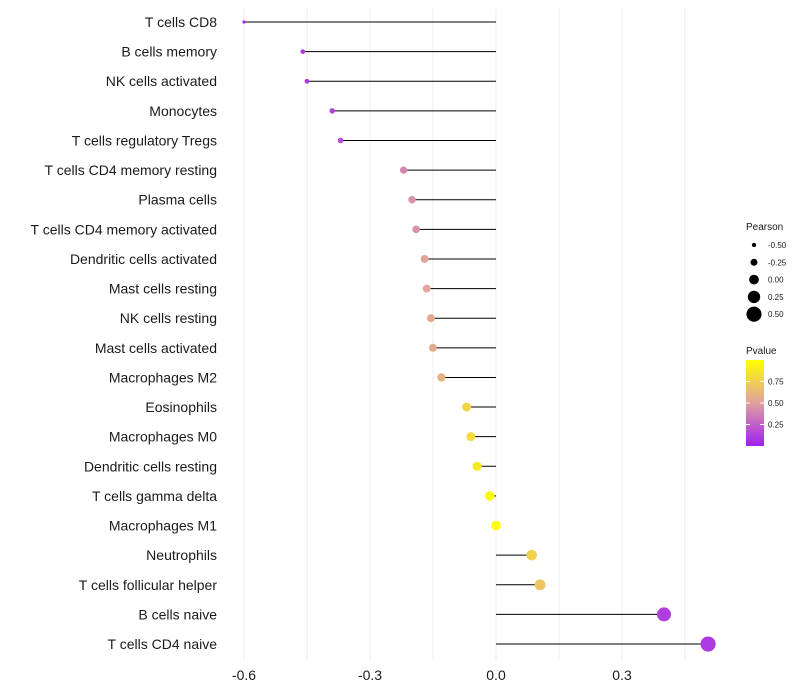 This screenshot has height=700, width=800. What do you see at coordinates (143, 259) in the screenshot?
I see `category-label: Dendritic cells activated` at bounding box center [143, 259].